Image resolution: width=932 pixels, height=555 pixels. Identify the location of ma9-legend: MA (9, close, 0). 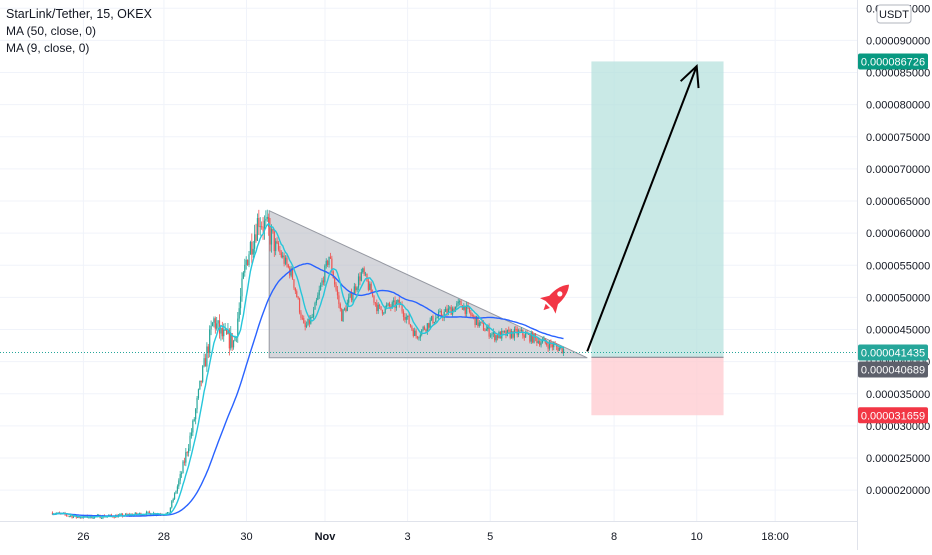
(48, 48).